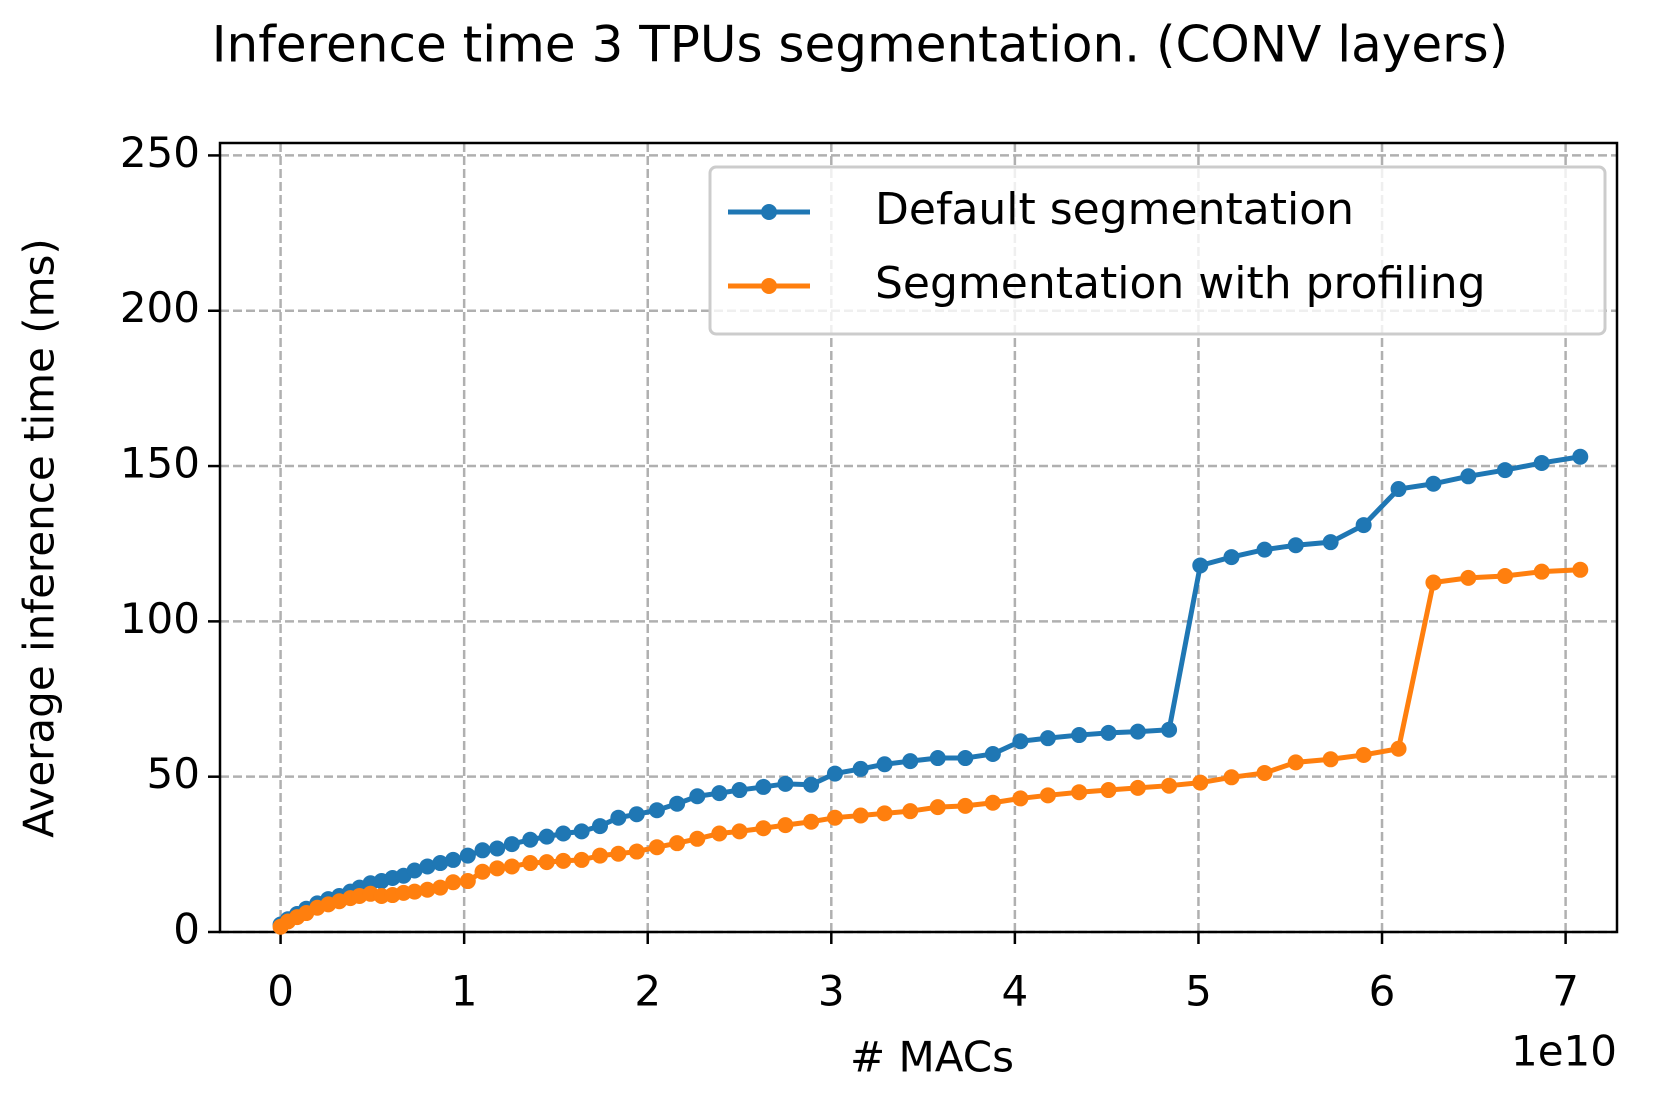  I want to click on y-tick-label: 250, so click(160, 152).